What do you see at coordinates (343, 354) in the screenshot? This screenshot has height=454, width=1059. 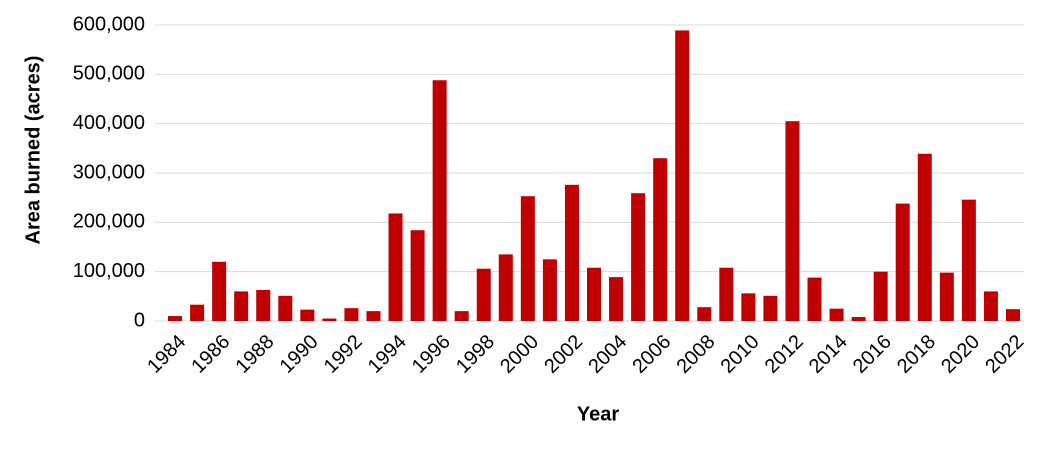 I see `x-tick-label: 1992` at bounding box center [343, 354].